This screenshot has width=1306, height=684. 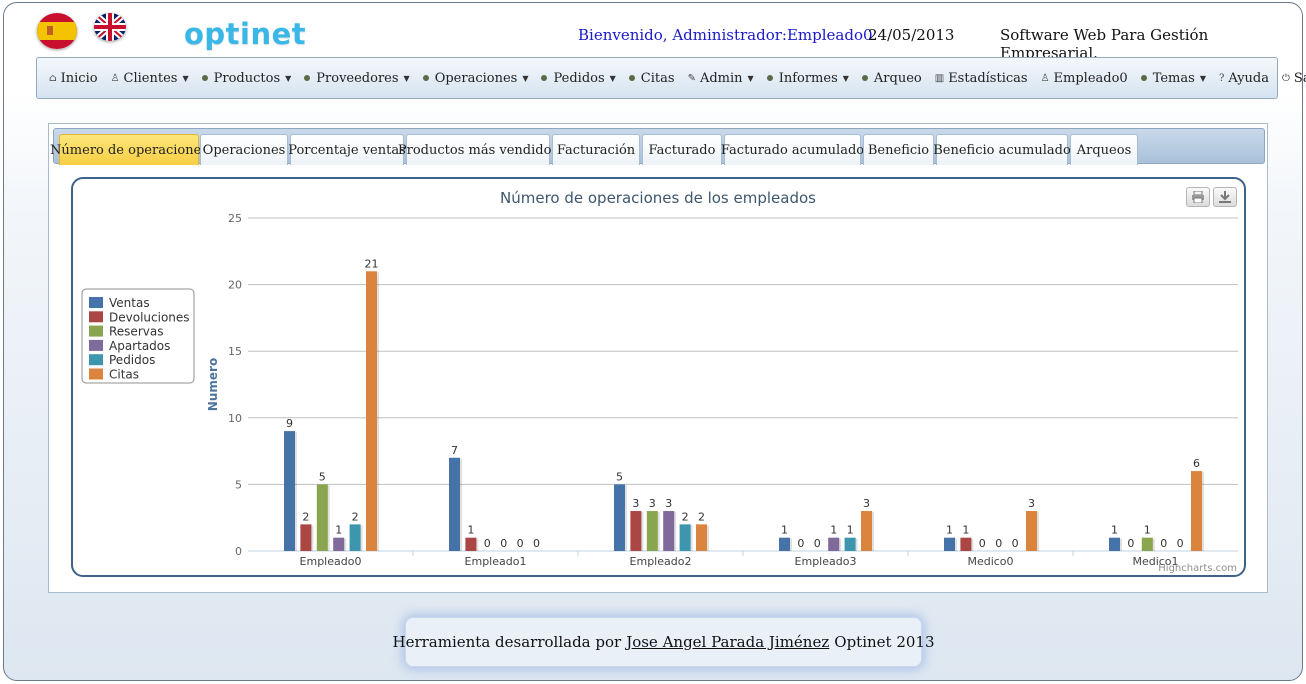 What do you see at coordinates (1104, 149) in the screenshot?
I see `tab-arqueos: Arqueos` at bounding box center [1104, 149].